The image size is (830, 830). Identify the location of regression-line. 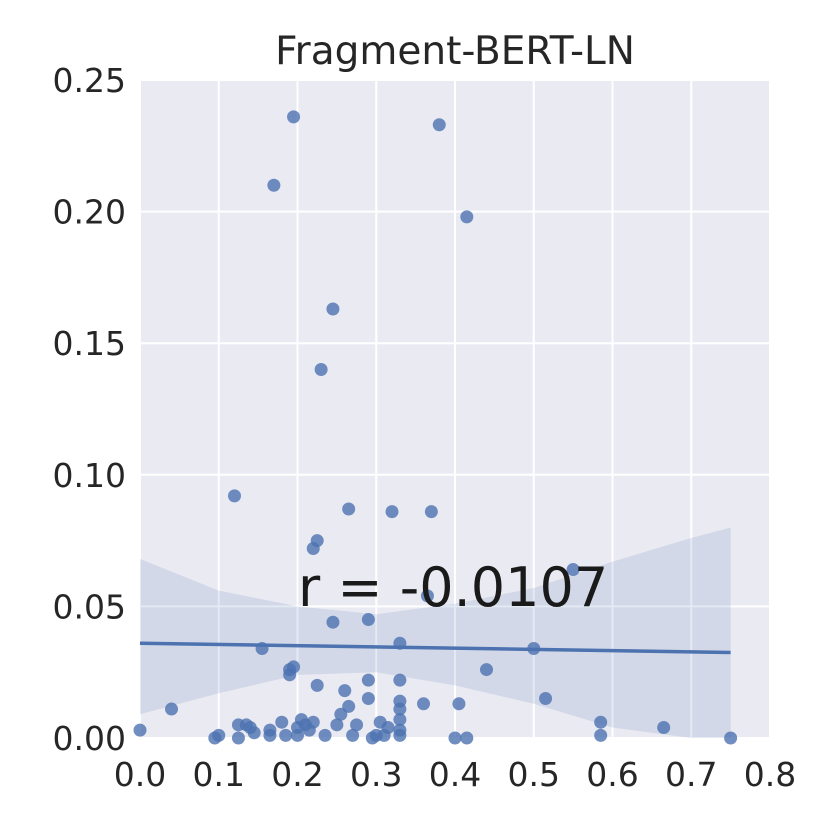
(435, 648).